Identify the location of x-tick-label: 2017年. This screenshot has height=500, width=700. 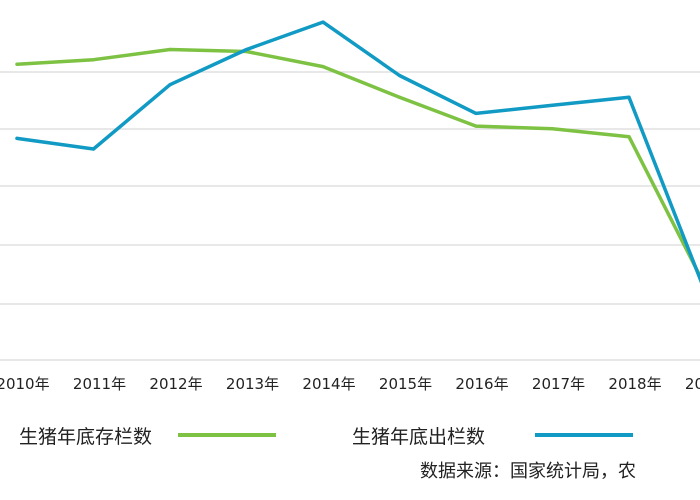
(558, 384).